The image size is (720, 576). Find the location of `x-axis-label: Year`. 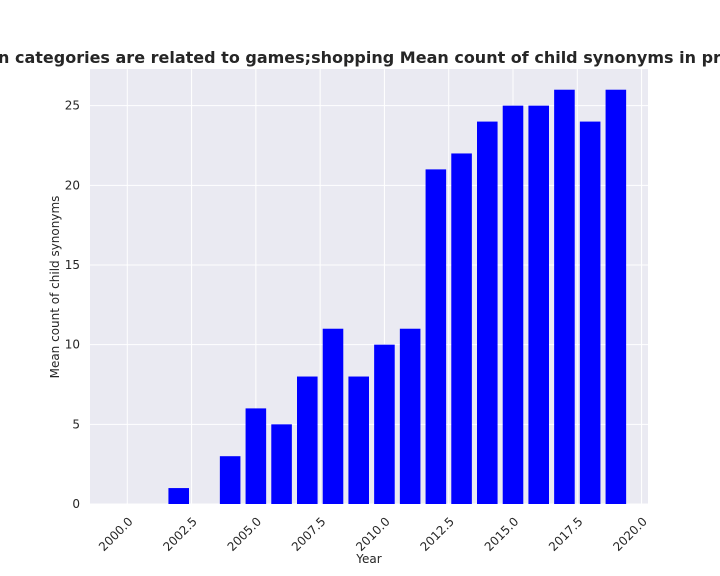

x-axis-label: Year is located at coordinates (368, 559).